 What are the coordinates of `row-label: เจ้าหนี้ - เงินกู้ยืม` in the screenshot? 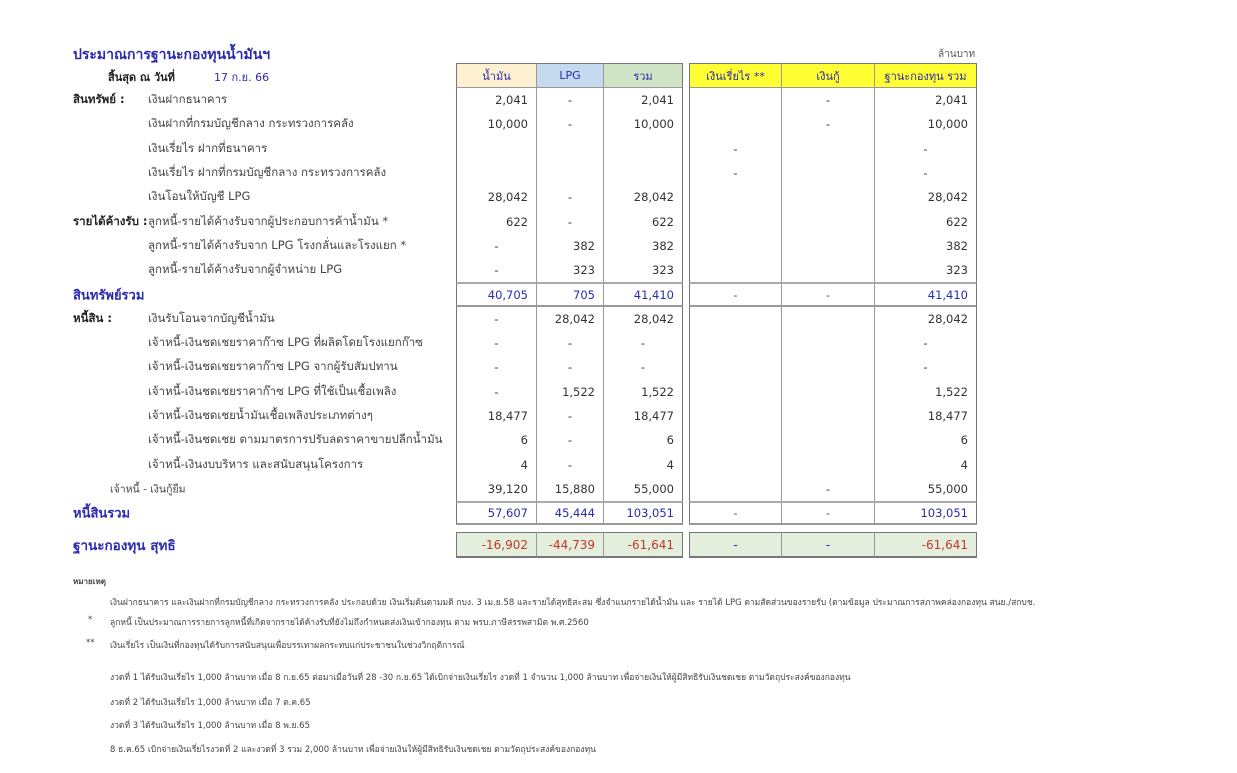 It's located at (262, 489).